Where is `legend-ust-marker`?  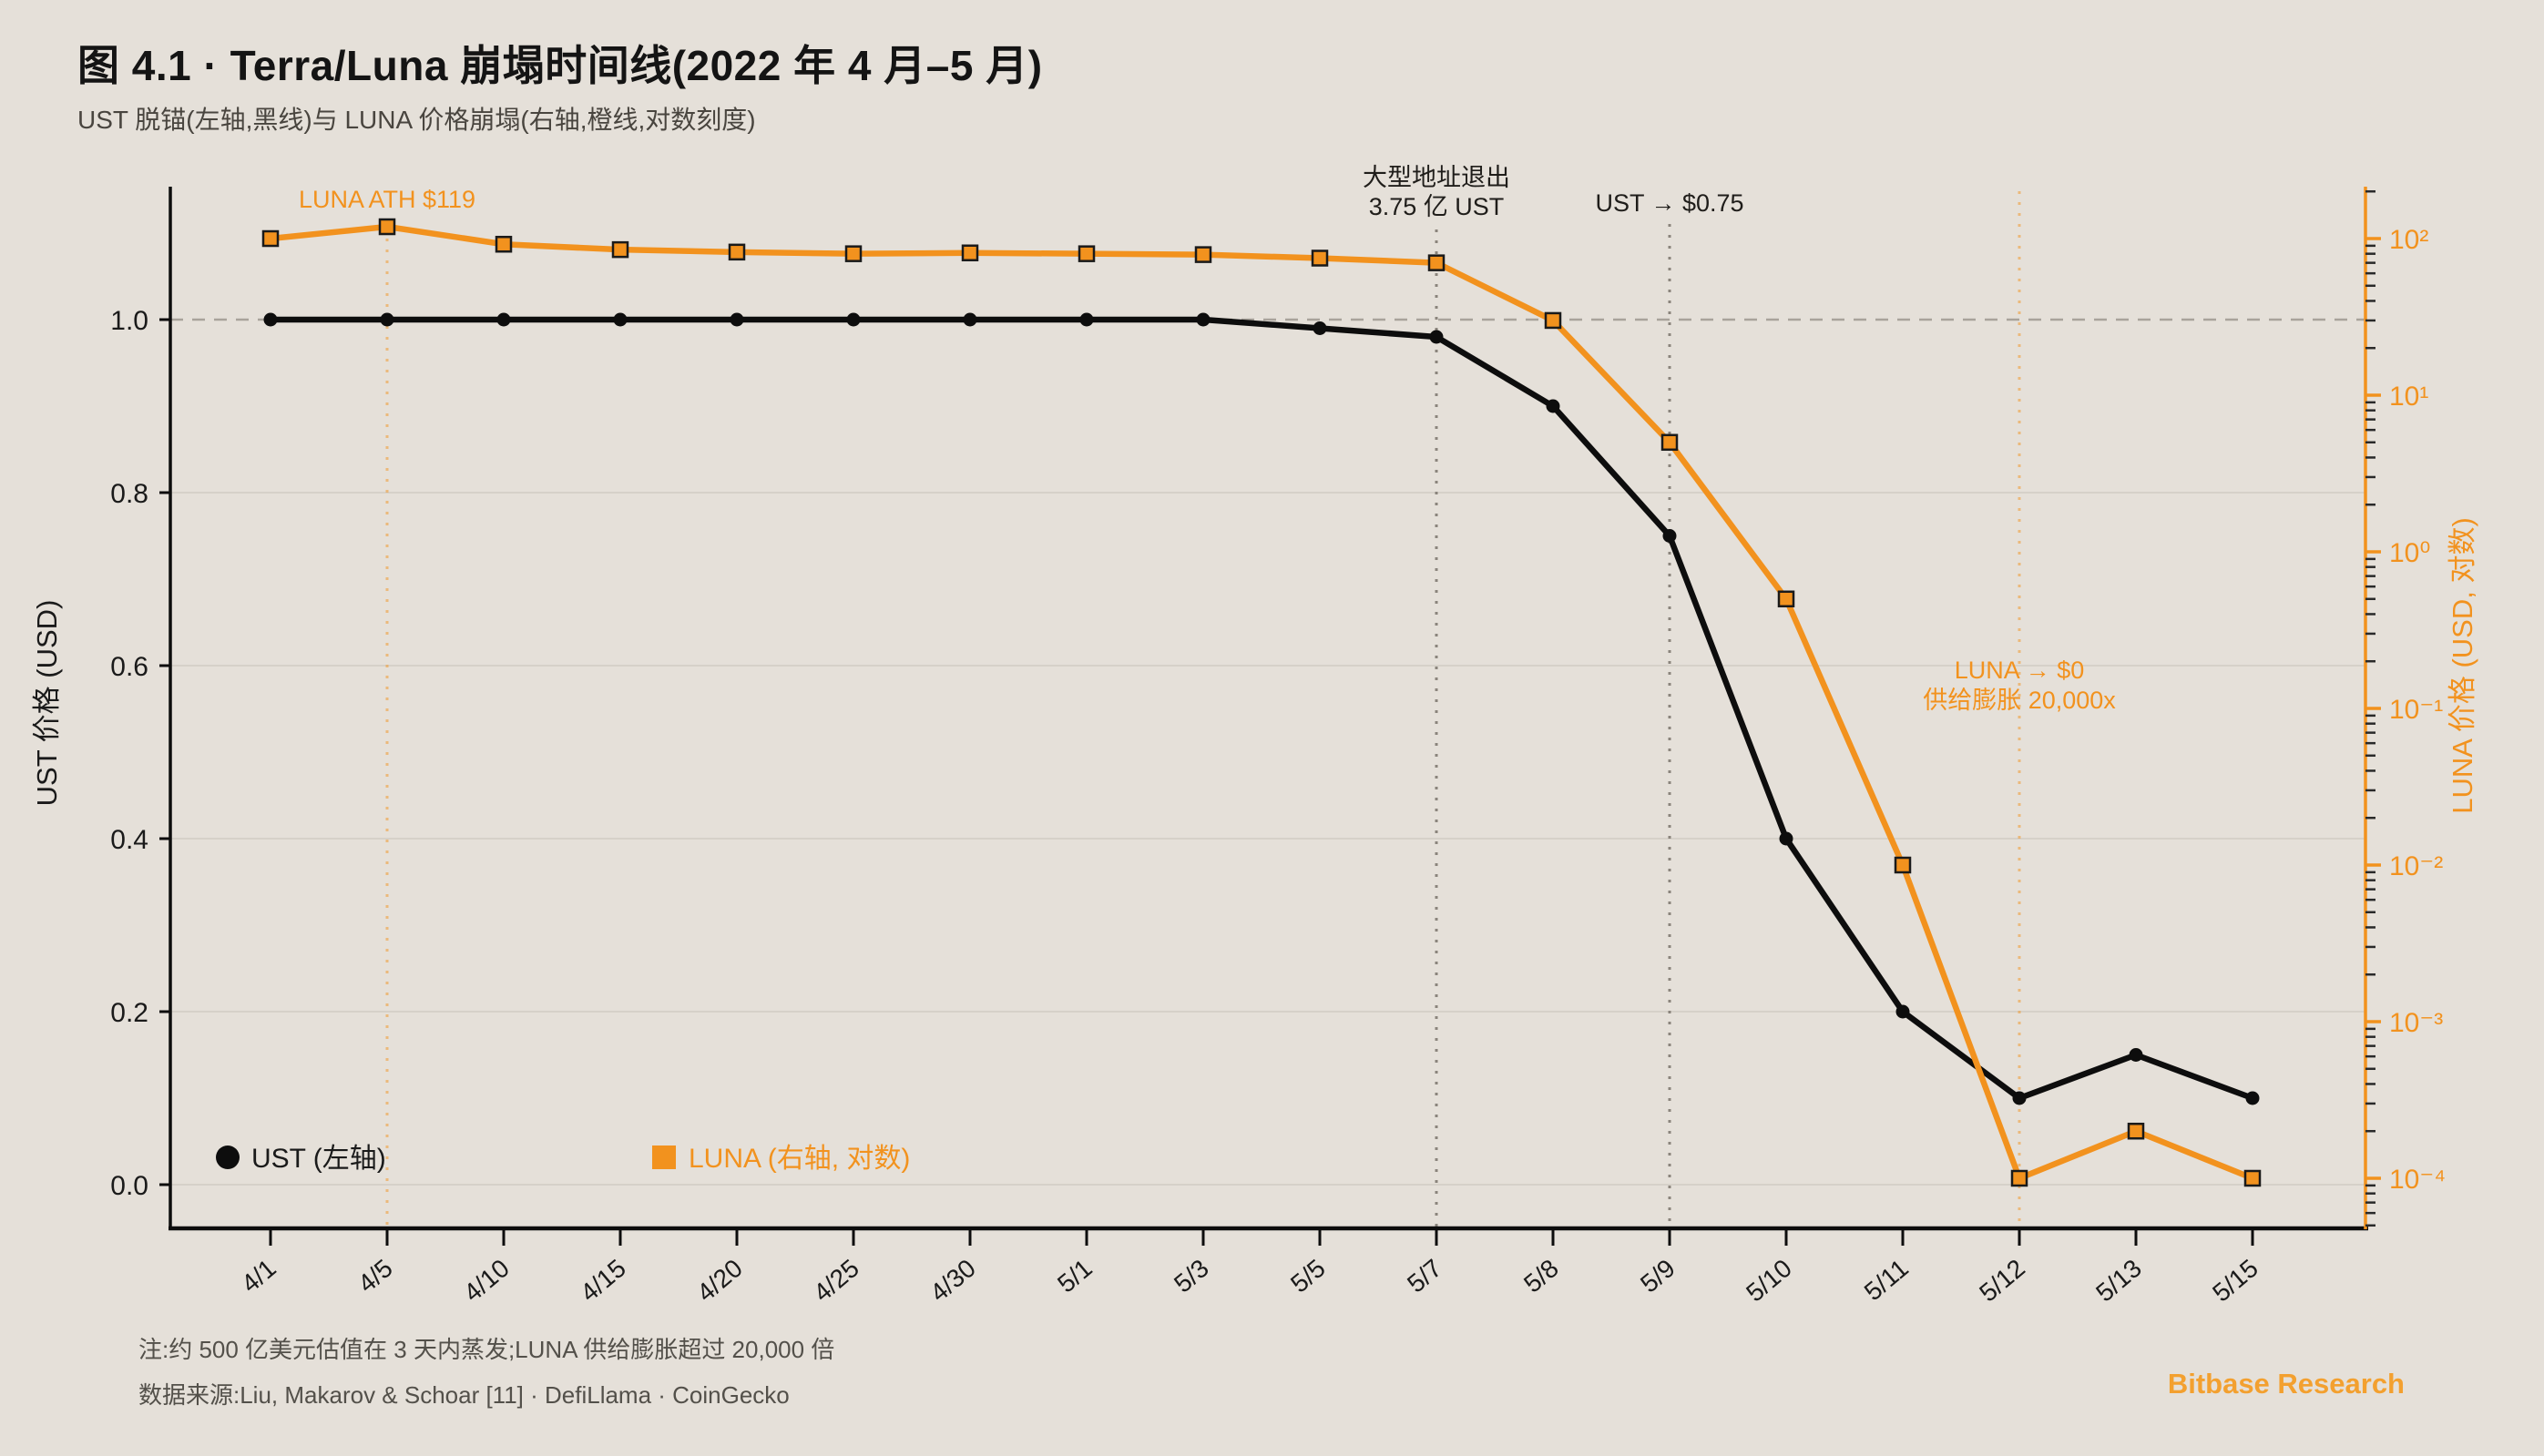 legend-ust-marker is located at coordinates (228, 1157).